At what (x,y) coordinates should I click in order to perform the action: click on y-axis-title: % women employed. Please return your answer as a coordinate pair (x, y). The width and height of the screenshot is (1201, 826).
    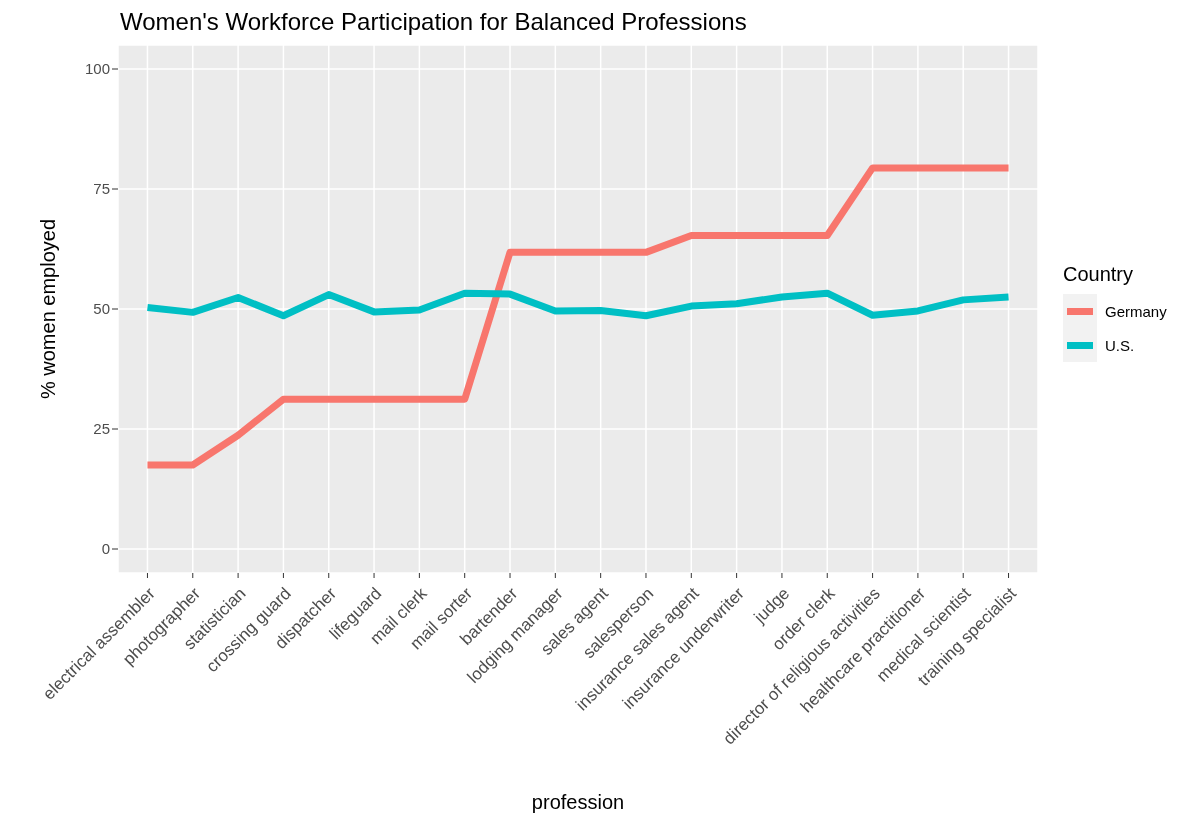
    Looking at the image, I should click on (48, 309).